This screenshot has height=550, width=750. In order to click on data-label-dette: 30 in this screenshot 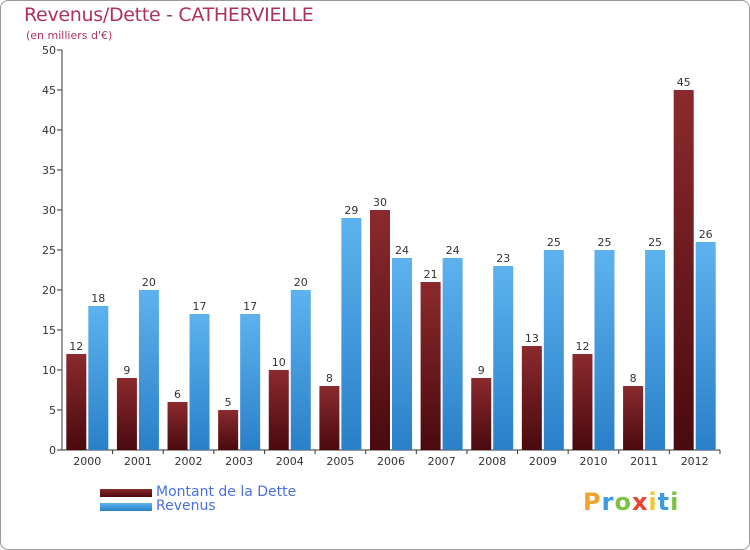, I will do `click(380, 202)`.